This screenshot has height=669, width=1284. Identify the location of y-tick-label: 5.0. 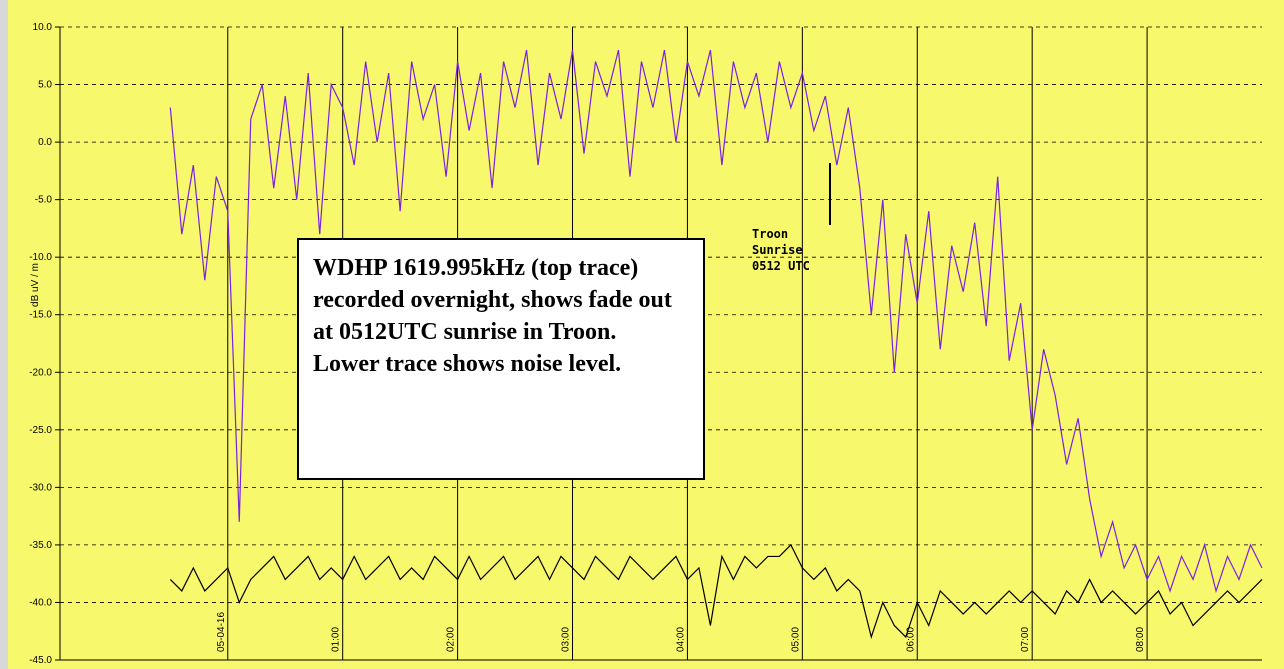
(45, 85).